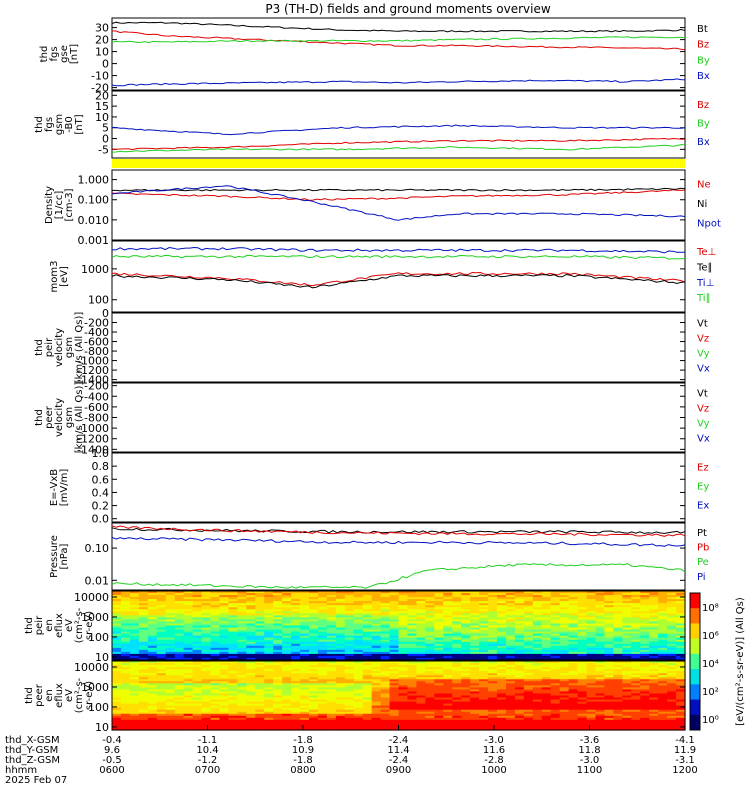  What do you see at coordinates (91, 667) in the screenshot?
I see `y-tick-label: 10000` at bounding box center [91, 667].